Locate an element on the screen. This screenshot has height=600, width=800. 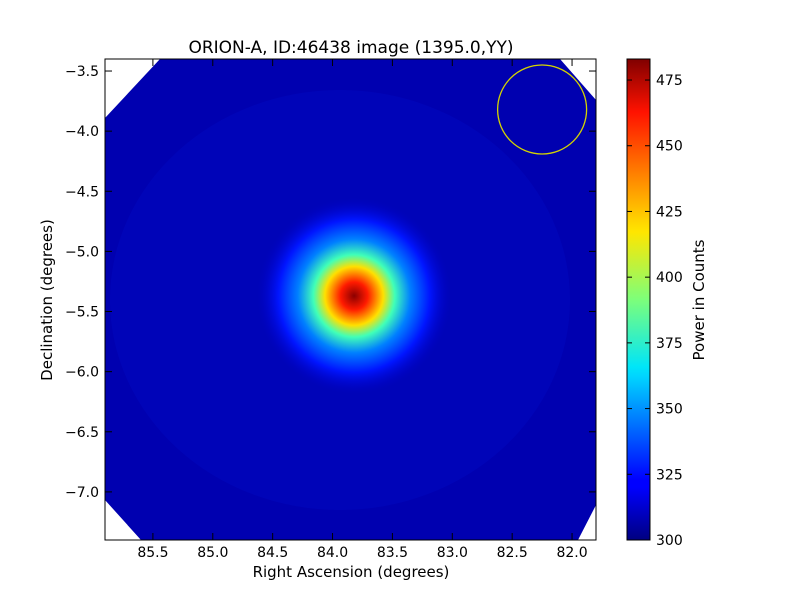
colorbar is located at coordinates (638, 299).